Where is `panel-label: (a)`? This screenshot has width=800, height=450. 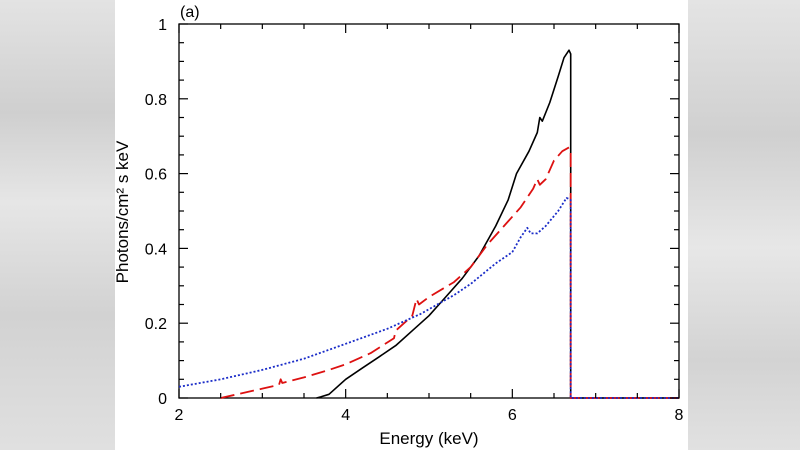
panel-label: (a) is located at coordinates (190, 12).